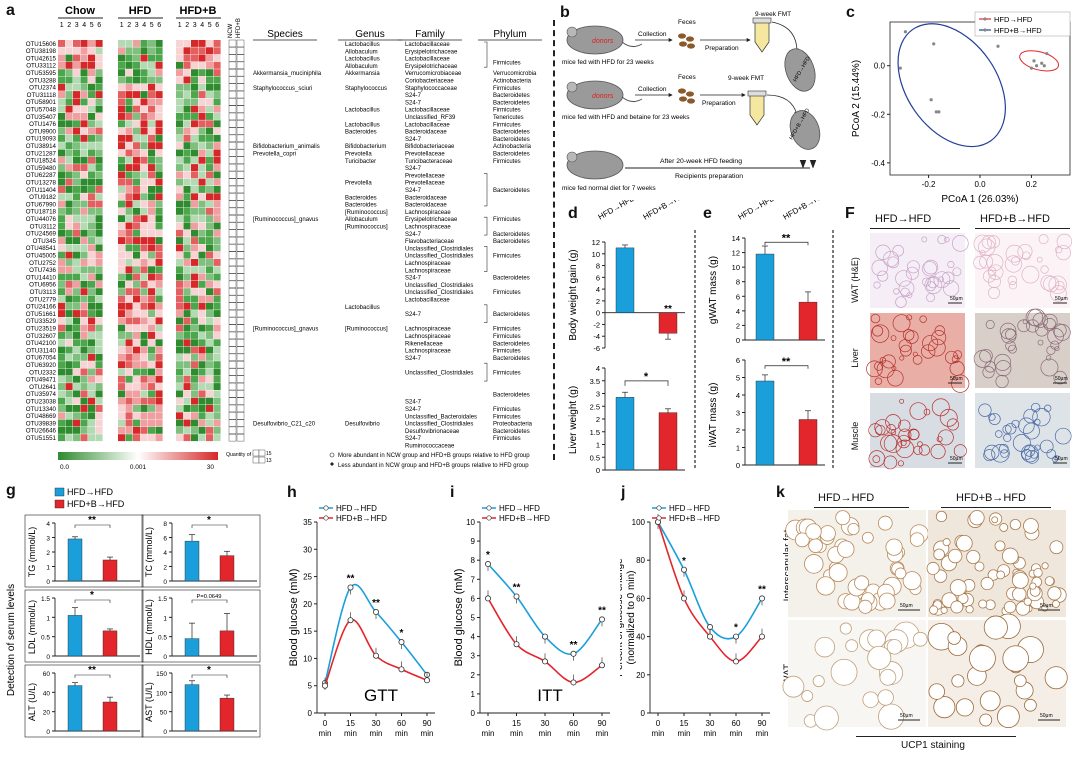 The image size is (1080, 763). Describe the element at coordinates (45, 599) in the screenshot. I see `bar-tick-label: 1.5` at that location.